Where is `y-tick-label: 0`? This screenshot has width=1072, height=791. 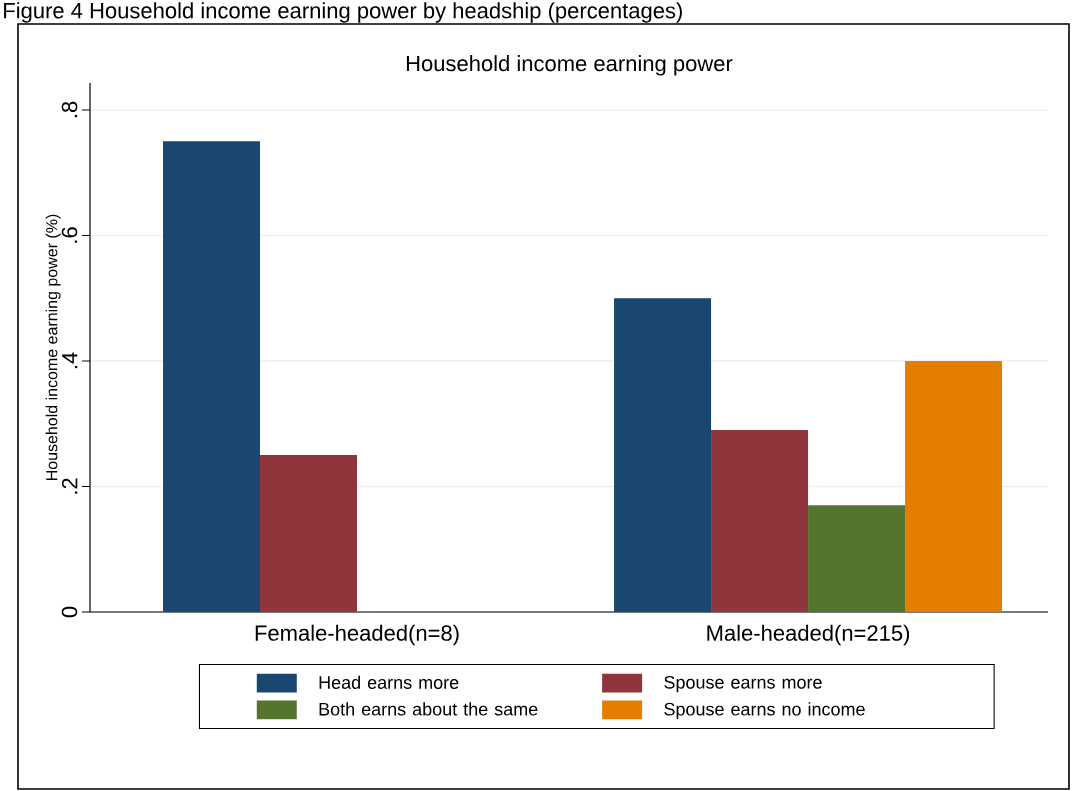 y-tick-label: 0 is located at coordinates (69, 612).